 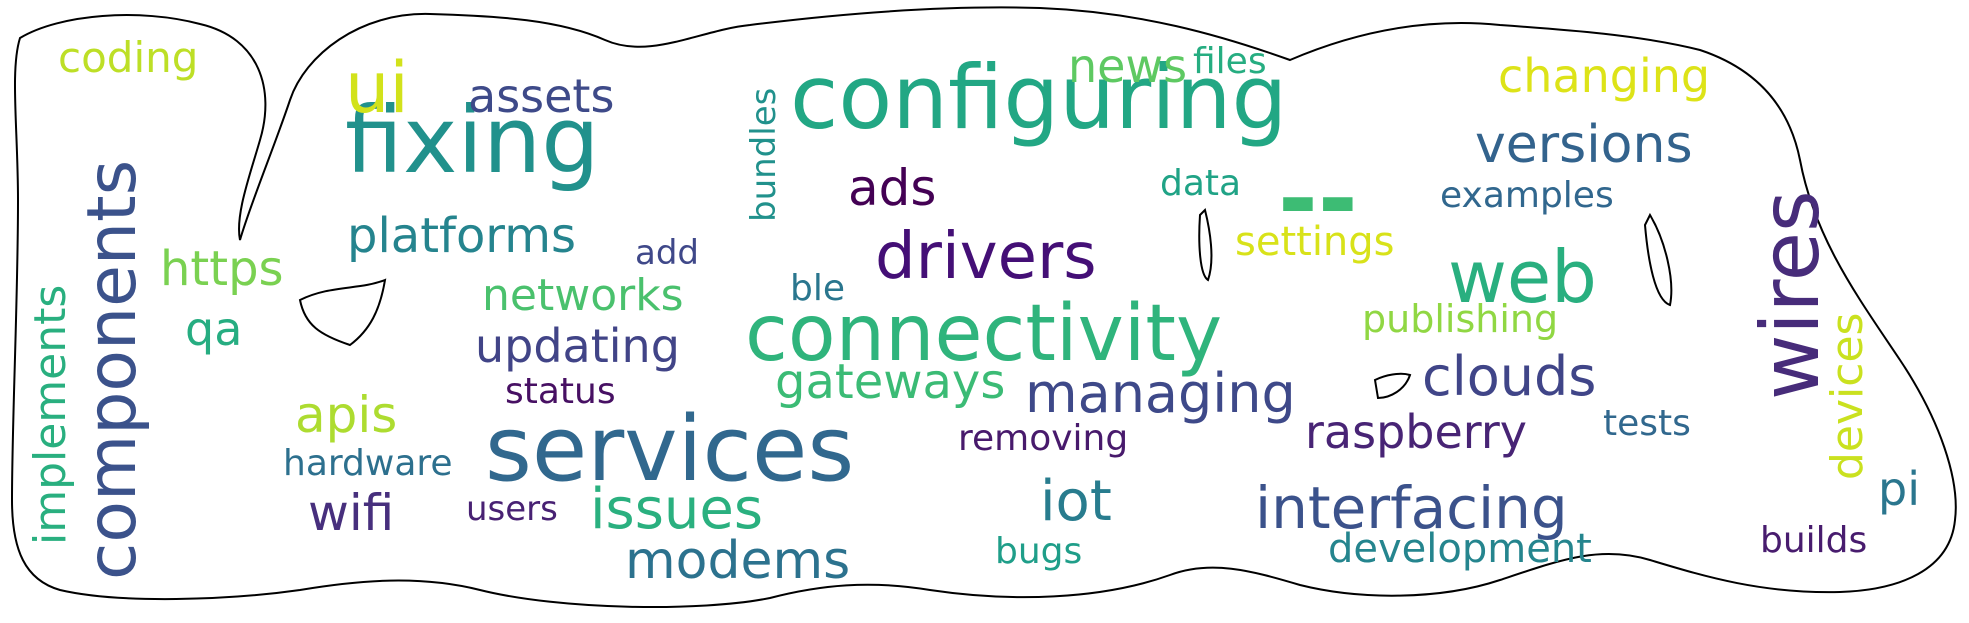 What do you see at coordinates (1038, 551) in the screenshot?
I see `word-bugs: bugs` at bounding box center [1038, 551].